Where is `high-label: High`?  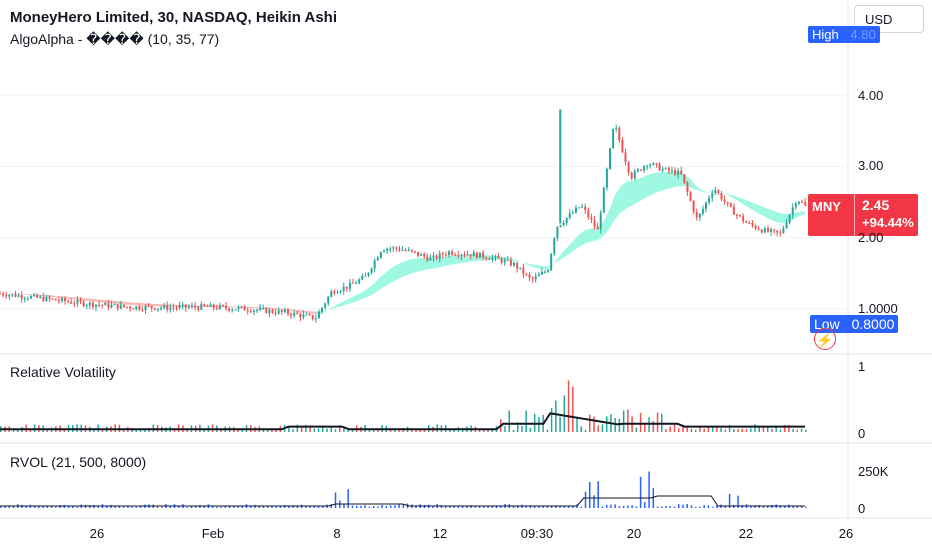
high-label: High is located at coordinates (825, 34).